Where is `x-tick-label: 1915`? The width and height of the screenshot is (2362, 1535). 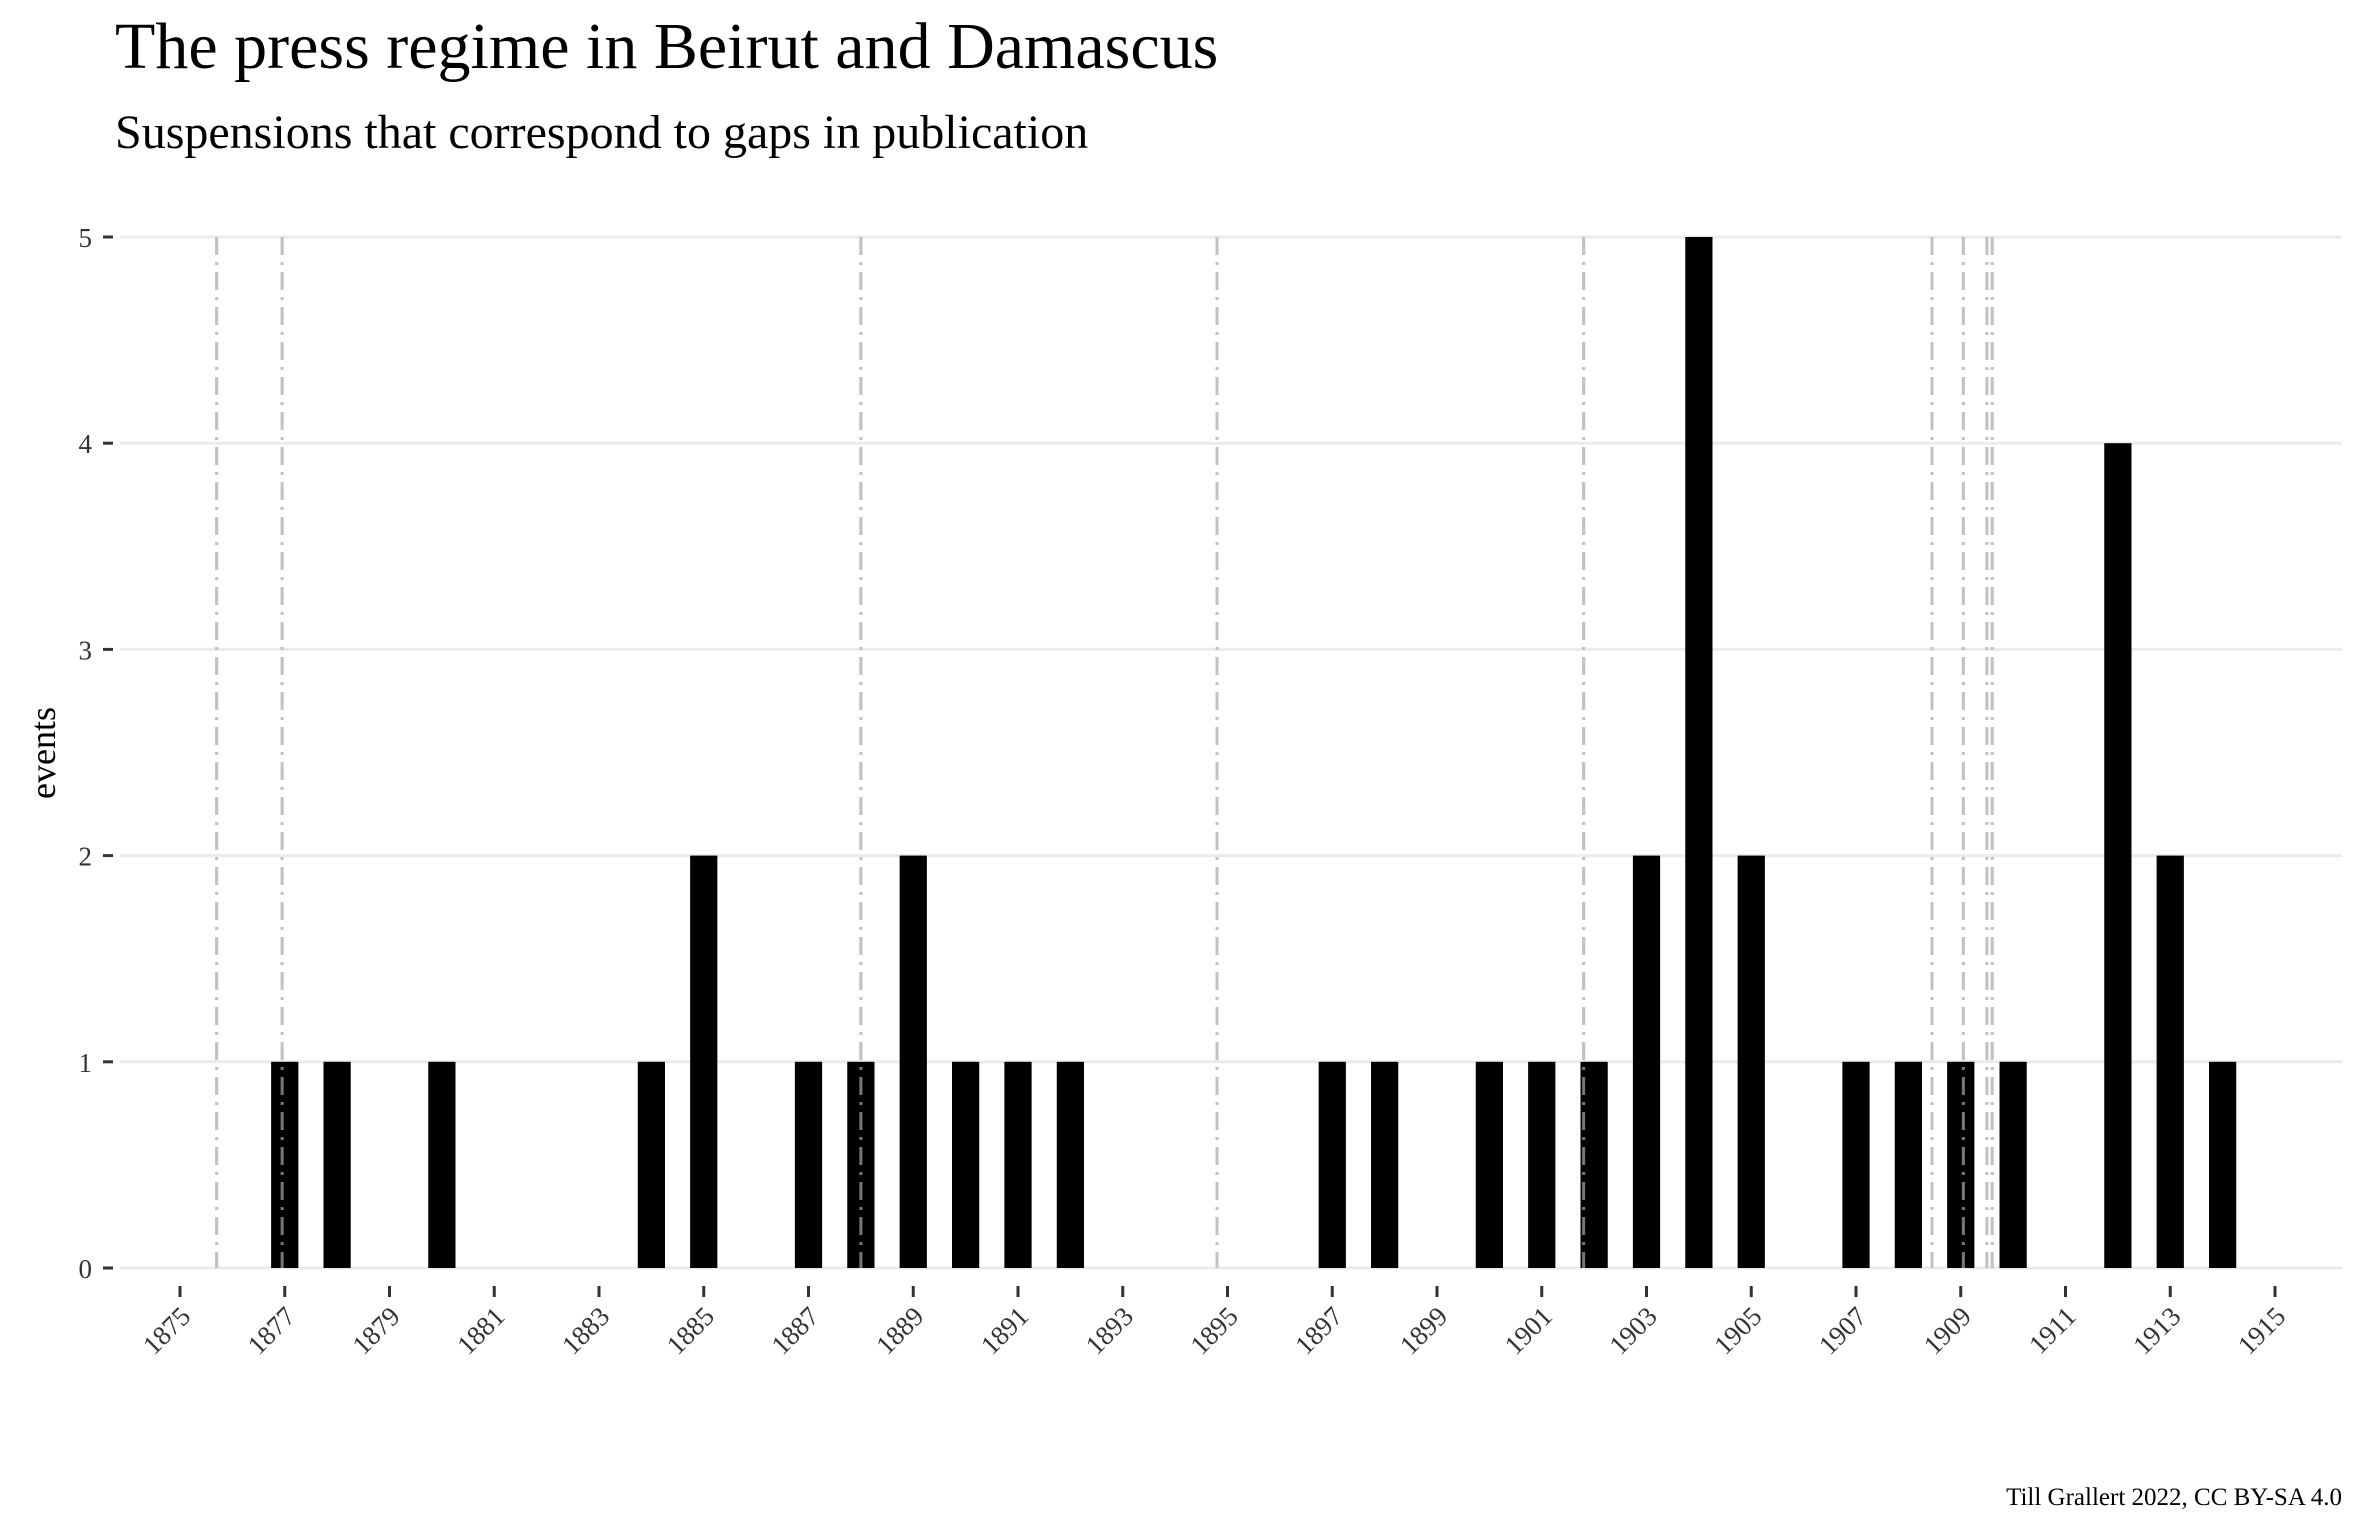 x-tick-label: 1915 is located at coordinates (2261, 1330).